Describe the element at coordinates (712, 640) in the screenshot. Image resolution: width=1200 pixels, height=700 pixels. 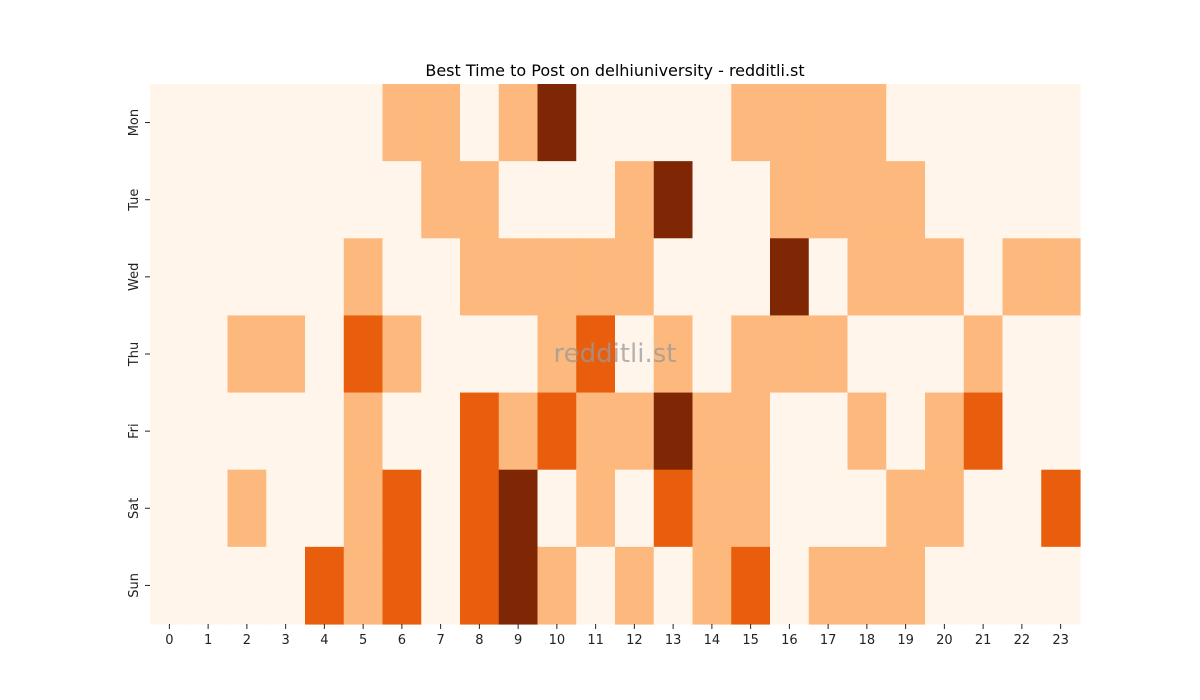
I see `x-tick-label: 14` at that location.